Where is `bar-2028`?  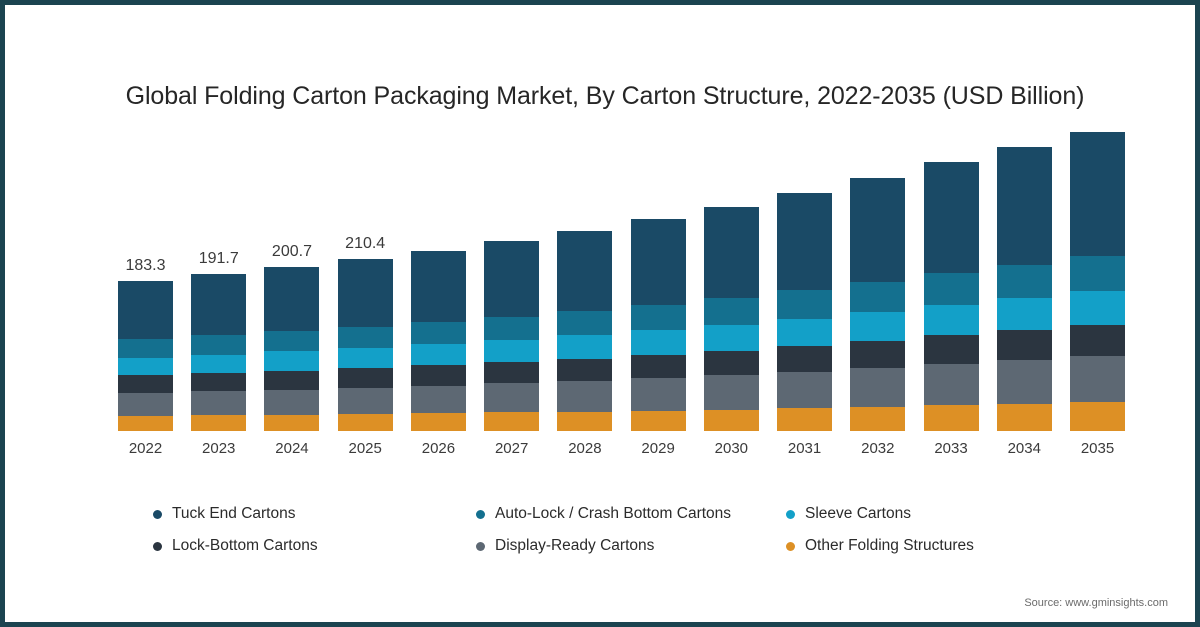 bar-2028 is located at coordinates (585, 330).